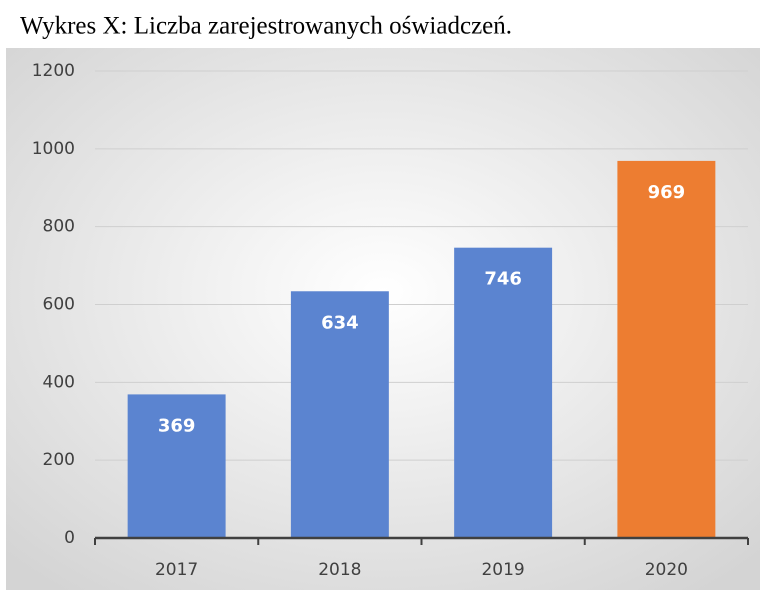 Image resolution: width=766 pixels, height=592 pixels. I want to click on data-label: 746, so click(503, 279).